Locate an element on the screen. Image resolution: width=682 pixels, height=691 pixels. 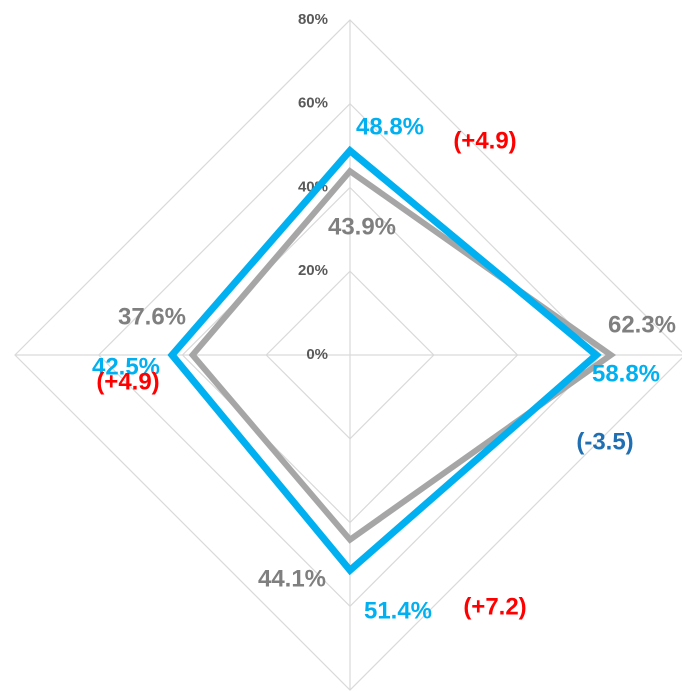
data-label: 43.9% is located at coordinates (362, 226).